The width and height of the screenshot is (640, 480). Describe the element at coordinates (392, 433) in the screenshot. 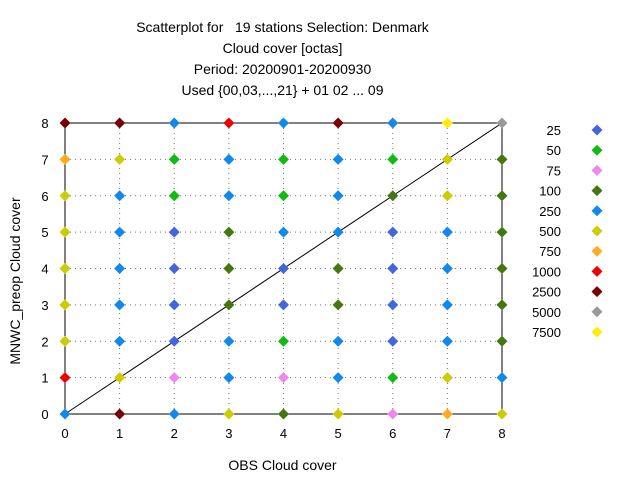

I see `x-tick-label: 6` at that location.